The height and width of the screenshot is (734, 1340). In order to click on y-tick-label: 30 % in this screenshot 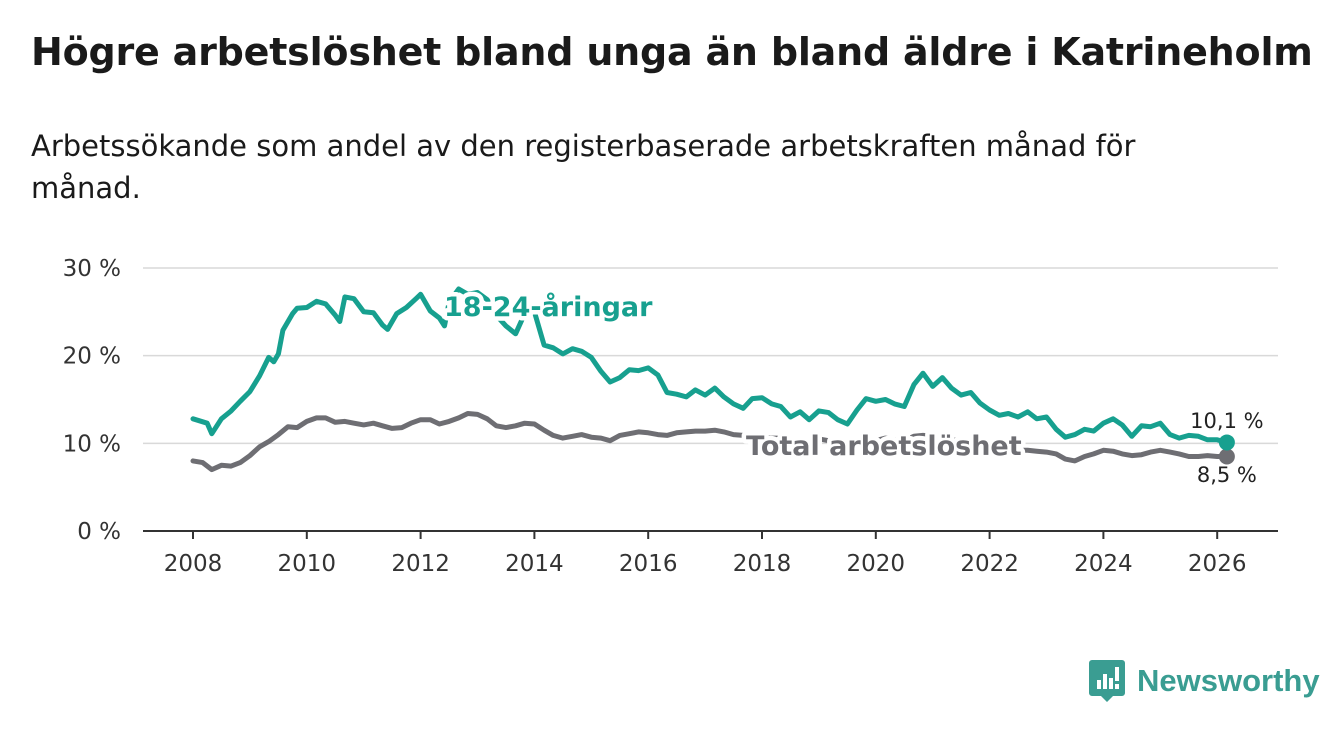, I will do `click(92, 269)`.